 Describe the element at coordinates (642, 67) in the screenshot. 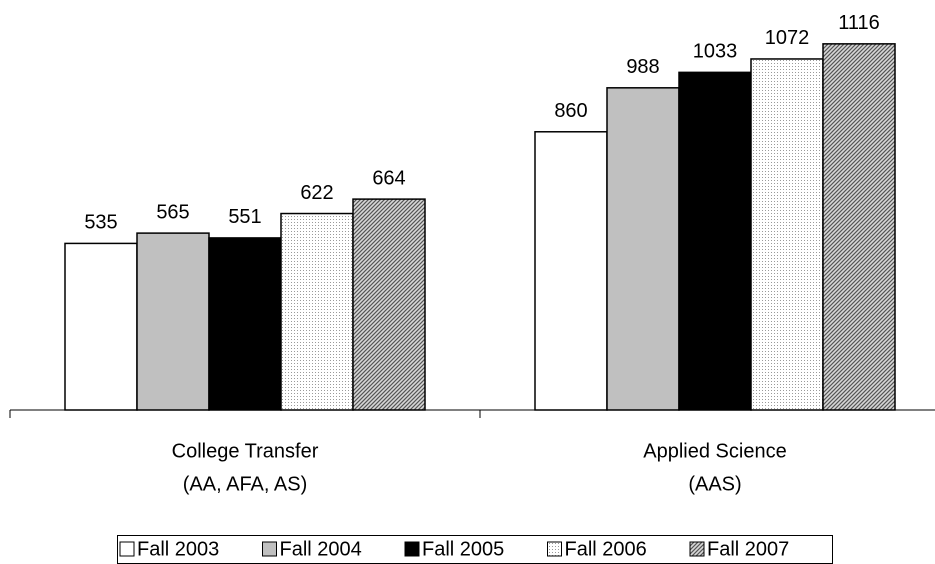

I see `data-label: 988` at that location.